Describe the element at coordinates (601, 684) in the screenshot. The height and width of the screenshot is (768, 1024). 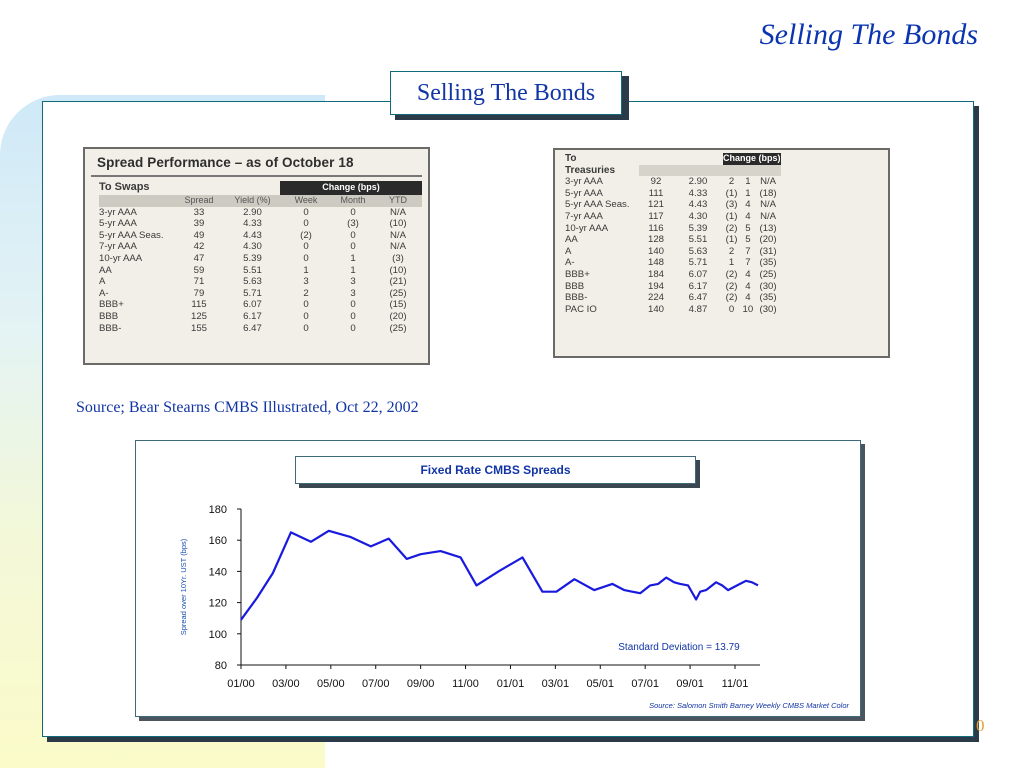
I see `x-tick-label: 05/01` at that location.